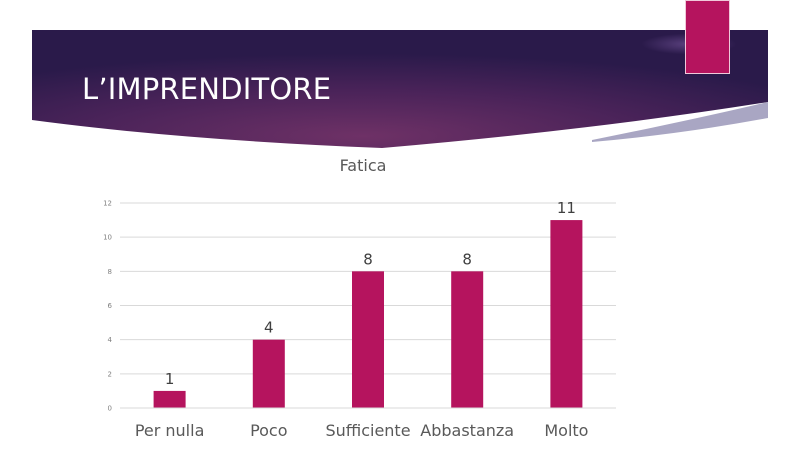 This screenshot has height=450, width=800. I want to click on bar-per-nulla, so click(169, 399).